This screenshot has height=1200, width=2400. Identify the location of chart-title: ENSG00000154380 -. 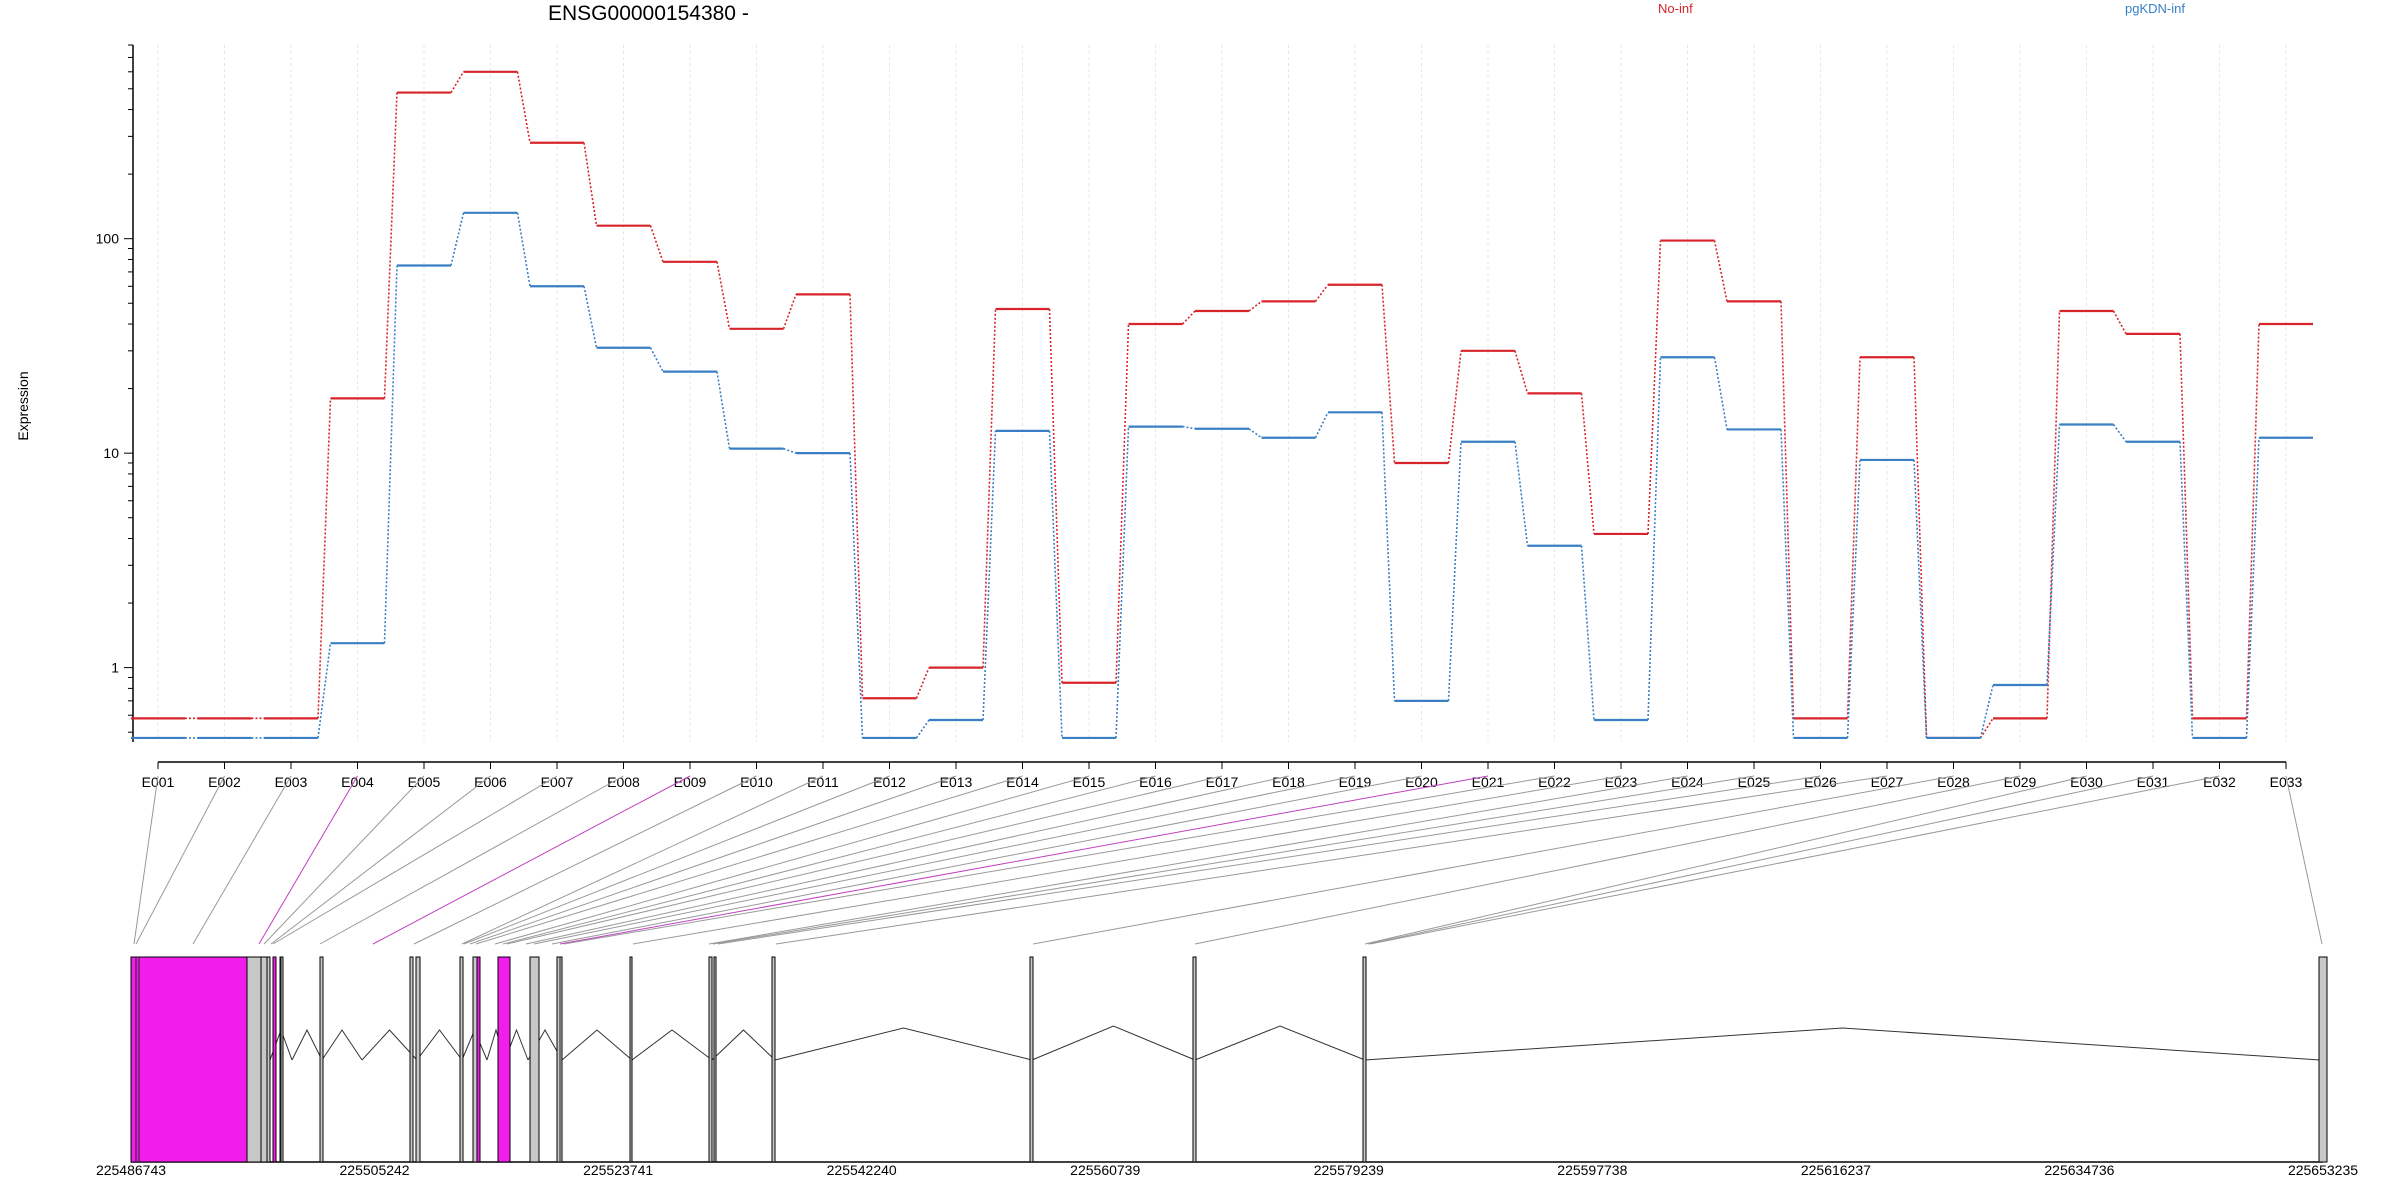
(648, 13).